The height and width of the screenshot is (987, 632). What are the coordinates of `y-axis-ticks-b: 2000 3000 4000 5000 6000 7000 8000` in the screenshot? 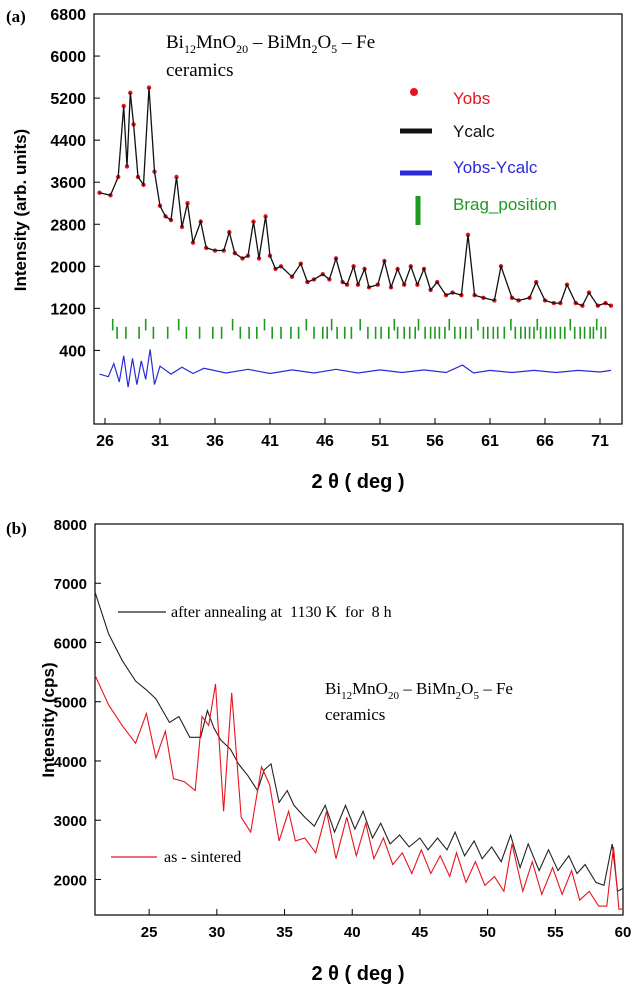 It's located at (77, 703).